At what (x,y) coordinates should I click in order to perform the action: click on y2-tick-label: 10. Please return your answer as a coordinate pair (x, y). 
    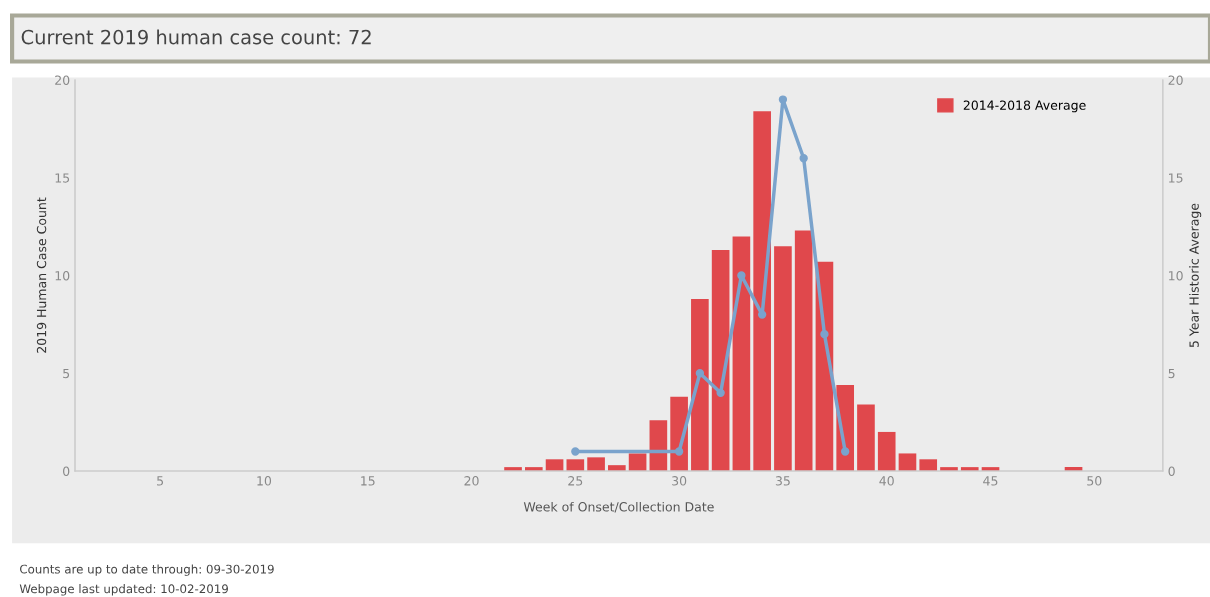
    Looking at the image, I should click on (1176, 275).